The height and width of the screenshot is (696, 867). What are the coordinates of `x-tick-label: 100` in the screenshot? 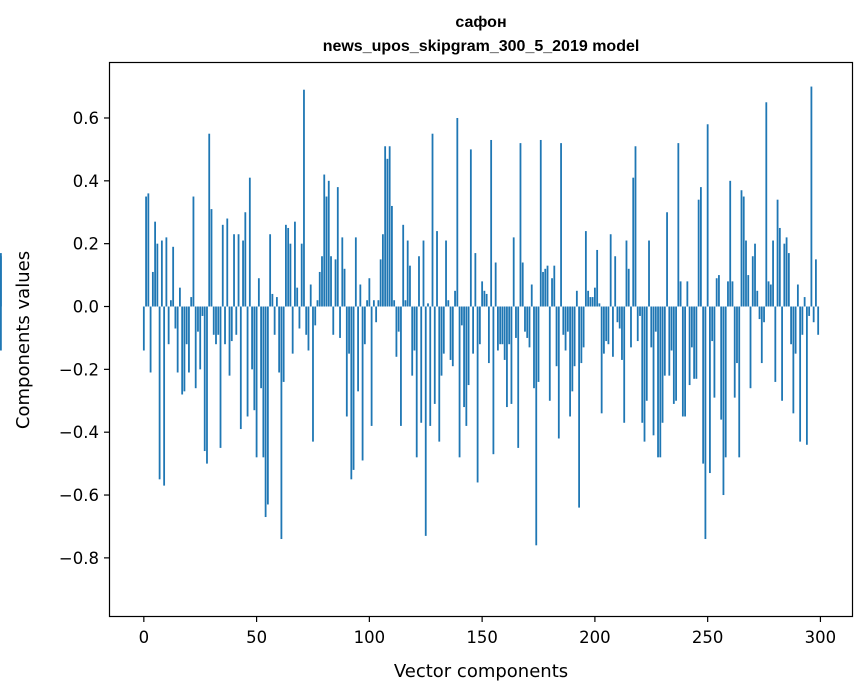 It's located at (370, 637).